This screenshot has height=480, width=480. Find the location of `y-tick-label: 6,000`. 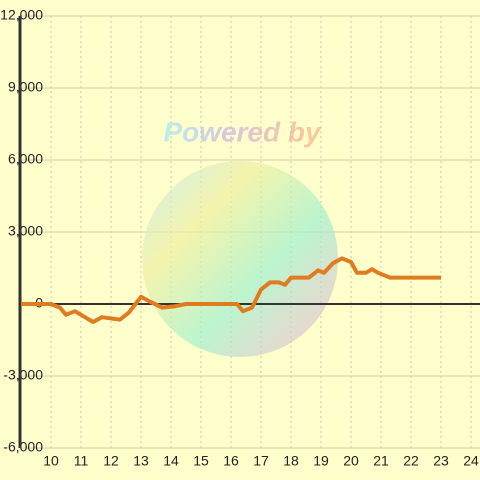

y-tick-label: 6,000 is located at coordinates (25, 159).